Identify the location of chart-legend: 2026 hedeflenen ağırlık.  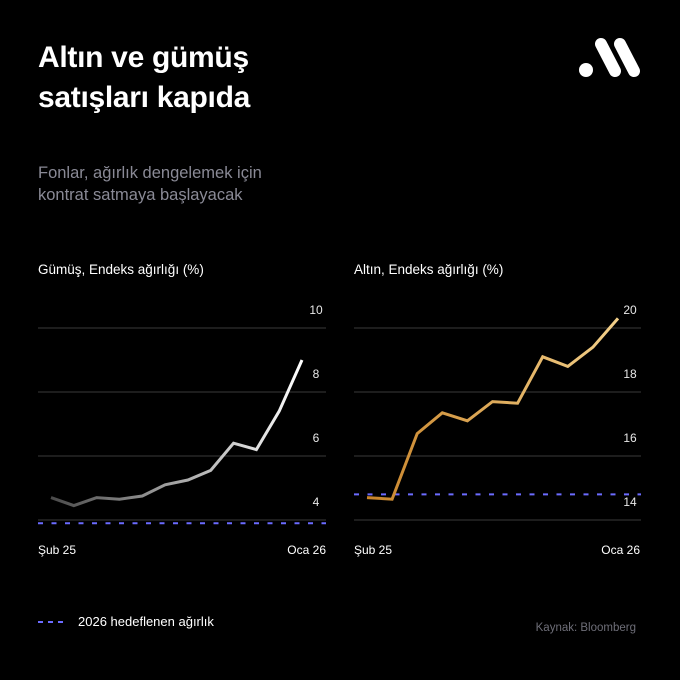
(126, 621).